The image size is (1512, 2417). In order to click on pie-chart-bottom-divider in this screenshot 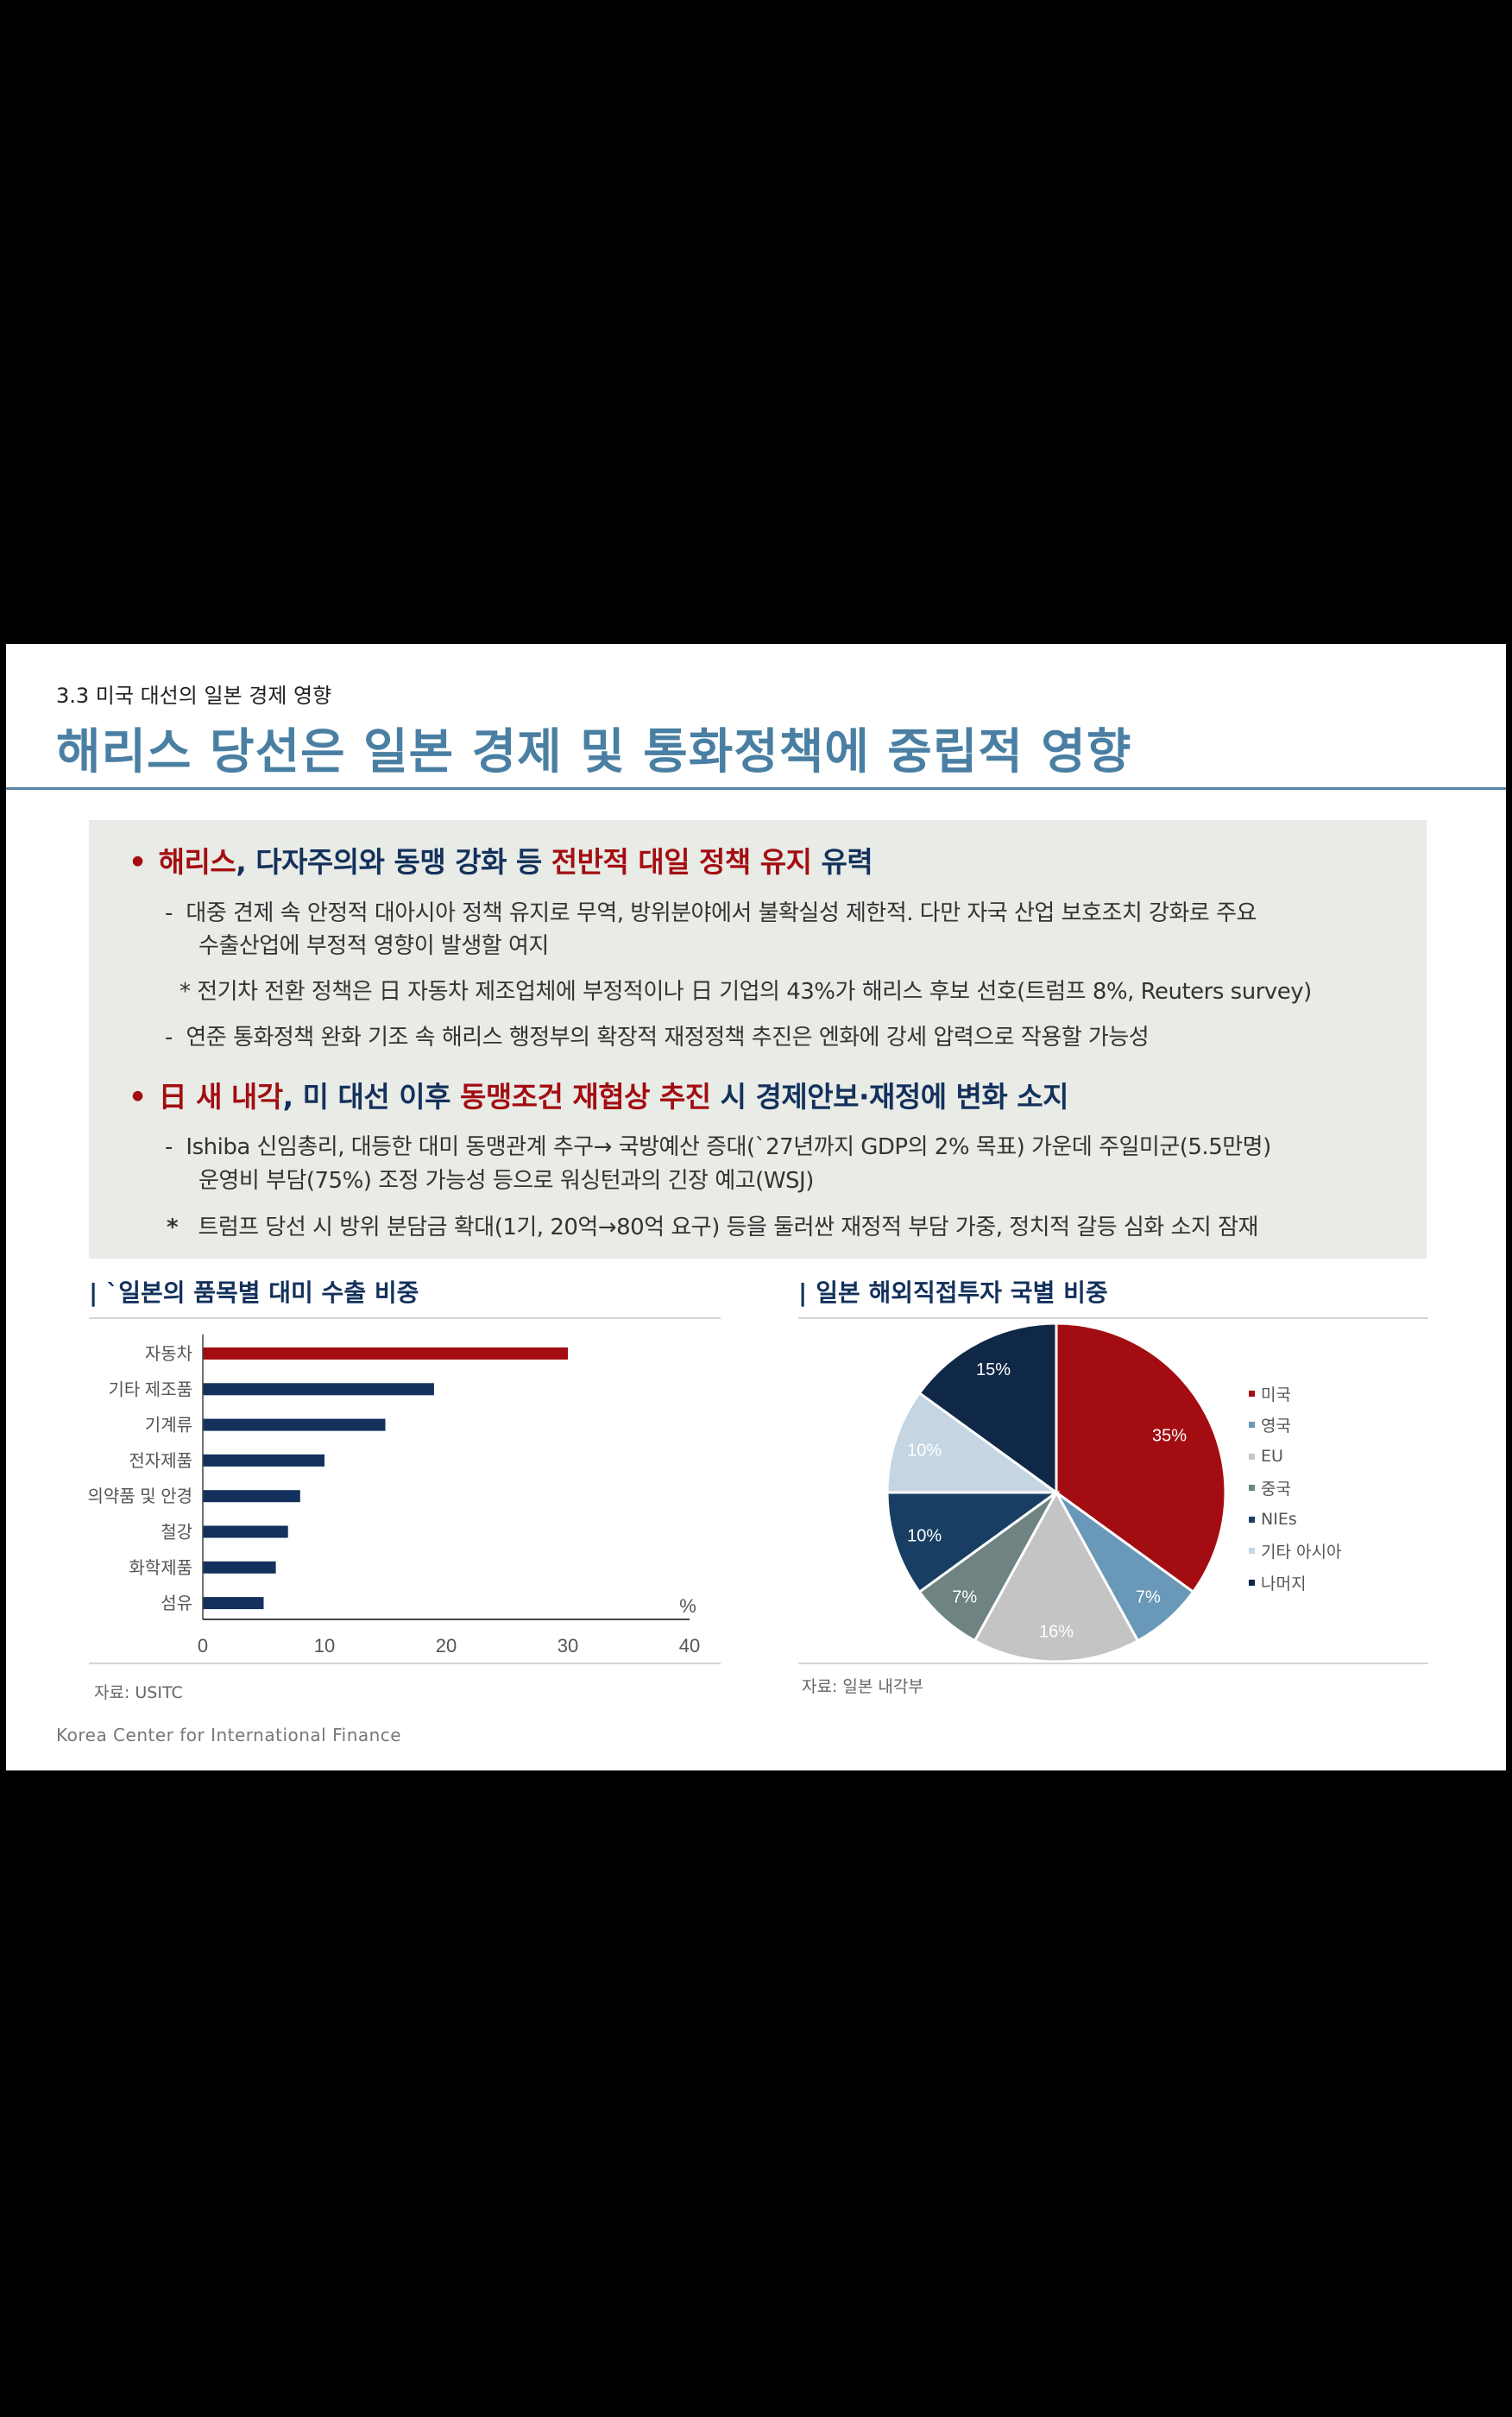, I will do `click(1113, 1663)`.